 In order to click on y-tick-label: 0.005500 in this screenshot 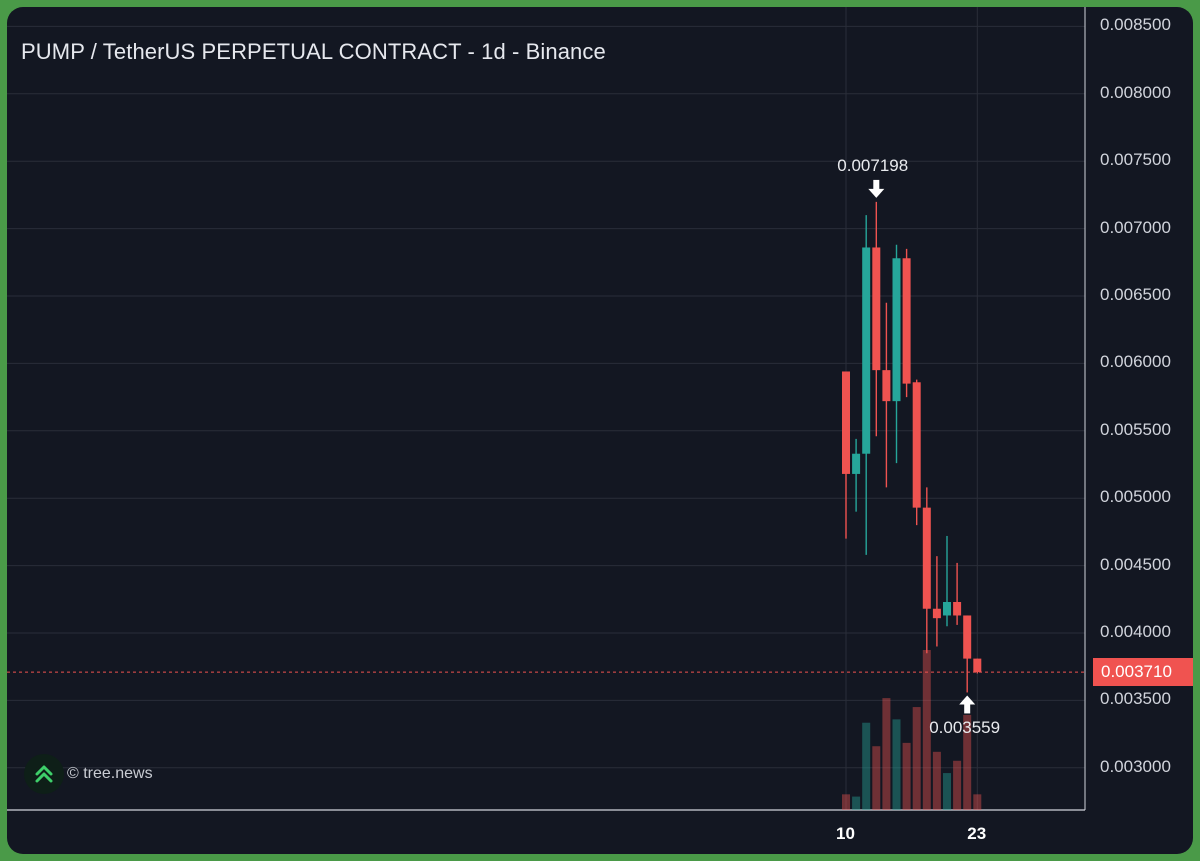, I will do `click(1135, 429)`.